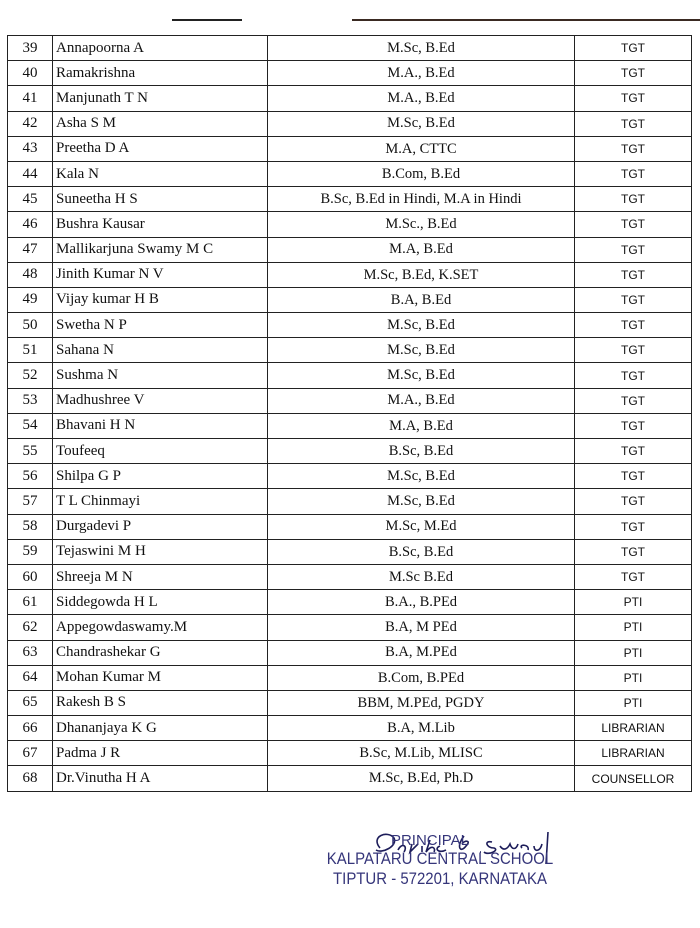 The height and width of the screenshot is (928, 700). What do you see at coordinates (160, 753) in the screenshot?
I see `name-cell: Padma J R` at bounding box center [160, 753].